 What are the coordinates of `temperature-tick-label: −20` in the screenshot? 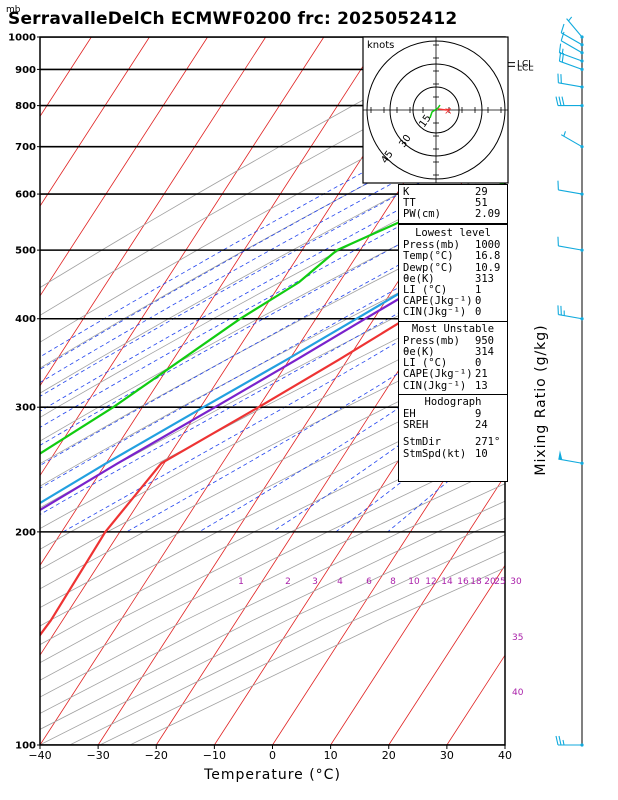 It's located at (156, 755).